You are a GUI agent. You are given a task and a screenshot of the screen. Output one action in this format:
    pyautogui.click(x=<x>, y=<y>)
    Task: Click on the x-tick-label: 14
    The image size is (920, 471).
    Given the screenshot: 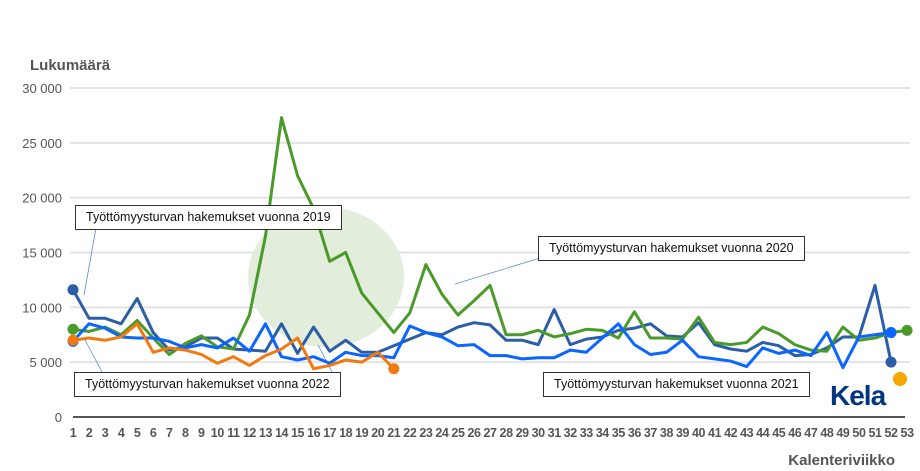 What is the action you would take?
    pyautogui.click(x=282, y=433)
    